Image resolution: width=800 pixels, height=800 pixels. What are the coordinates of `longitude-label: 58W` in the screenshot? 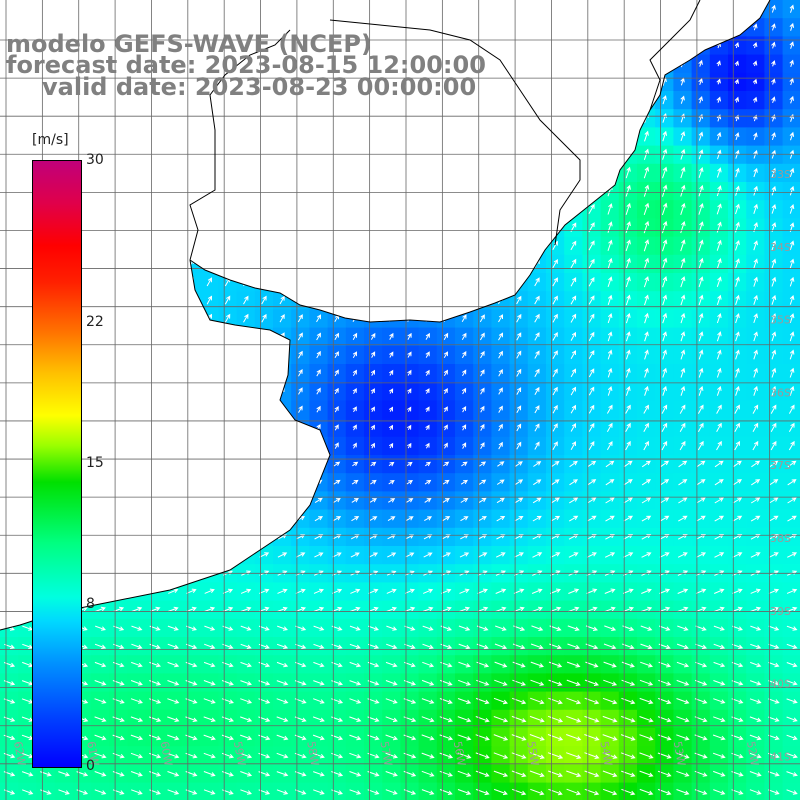 It's located at (312, 753).